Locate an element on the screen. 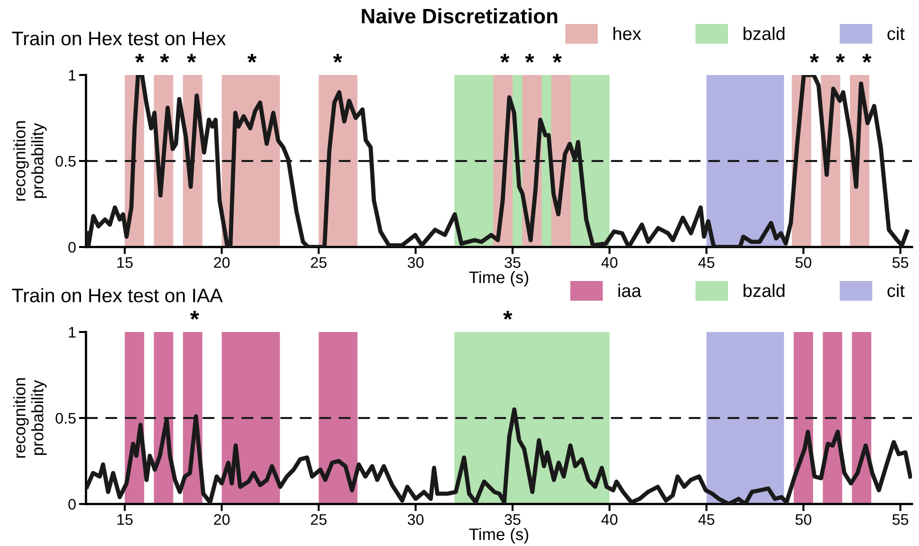 This screenshot has height=546, width=919. chart-title: Train on Hex test on IAA is located at coordinates (117, 295).